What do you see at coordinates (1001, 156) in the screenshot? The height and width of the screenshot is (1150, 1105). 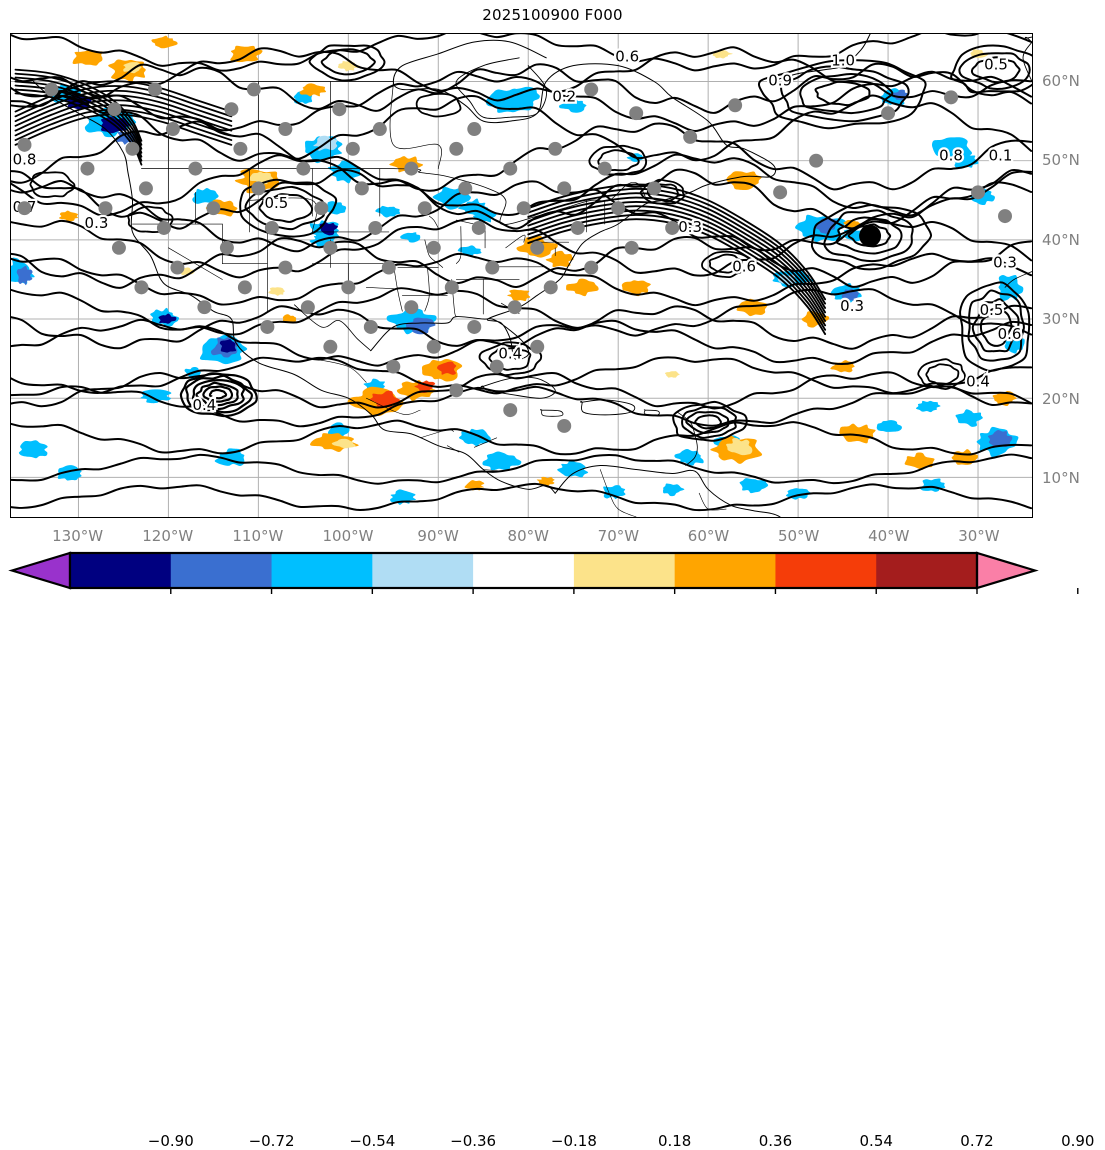 I see `contour-label: 0.1` at bounding box center [1001, 156].